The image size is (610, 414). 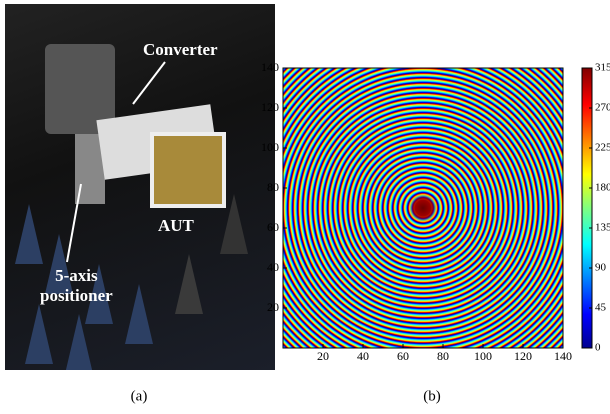 I want to click on x-tick-label: 80, so click(x=443, y=356).